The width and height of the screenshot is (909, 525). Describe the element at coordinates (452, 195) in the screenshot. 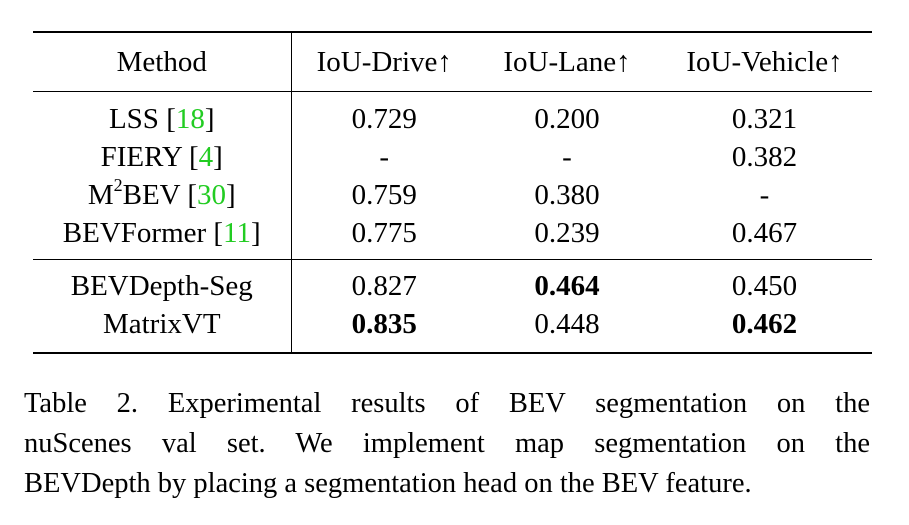

I see `table-row: M2BEV [30] 0.759 0.380 -` at that location.